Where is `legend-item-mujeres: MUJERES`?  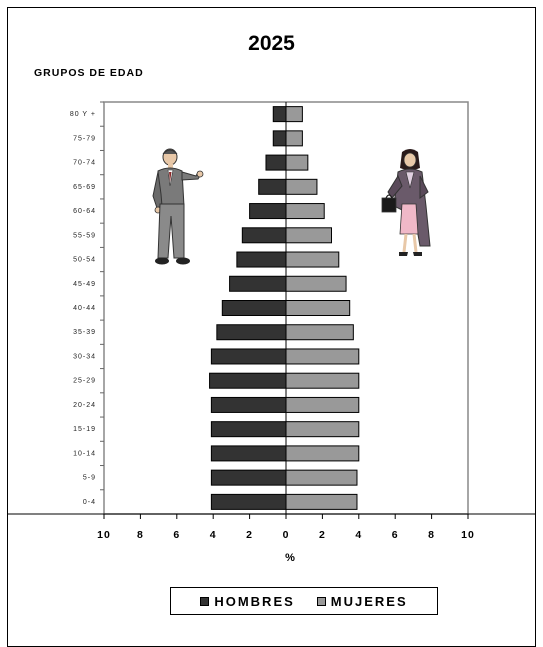
legend-item-mujeres: MUJERES is located at coordinates (362, 601).